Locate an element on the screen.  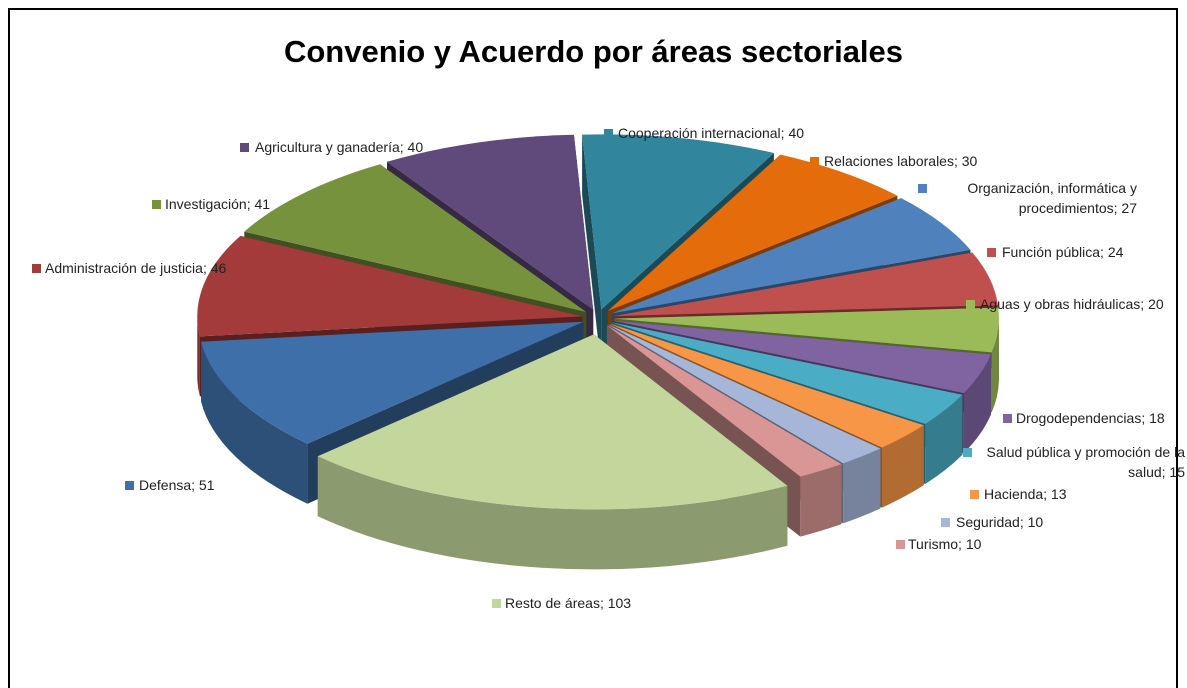
chart-title: Convenio y Acuerdo por áreas sectoriales is located at coordinates (593, 51).